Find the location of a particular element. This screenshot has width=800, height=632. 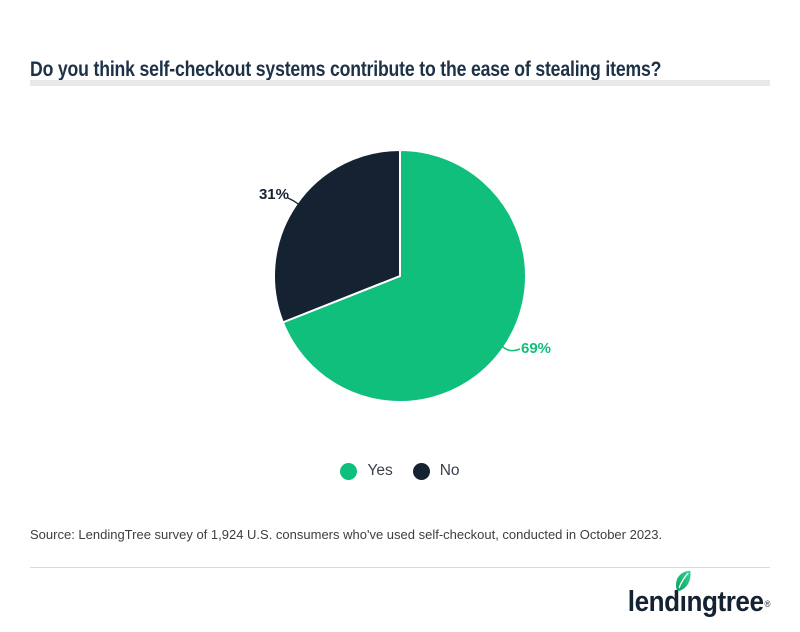

chart-legend: Yes No is located at coordinates (400, 471).